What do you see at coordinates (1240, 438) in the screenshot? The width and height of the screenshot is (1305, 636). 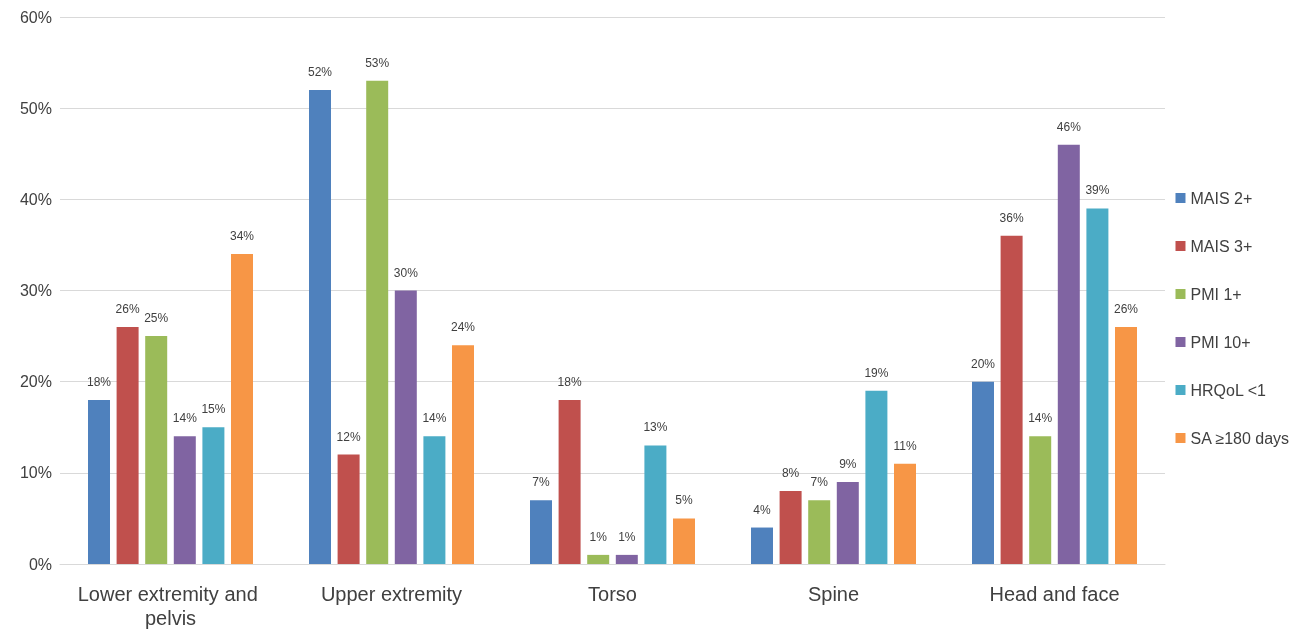 I see `legend-label: SA ≥180 days` at bounding box center [1240, 438].